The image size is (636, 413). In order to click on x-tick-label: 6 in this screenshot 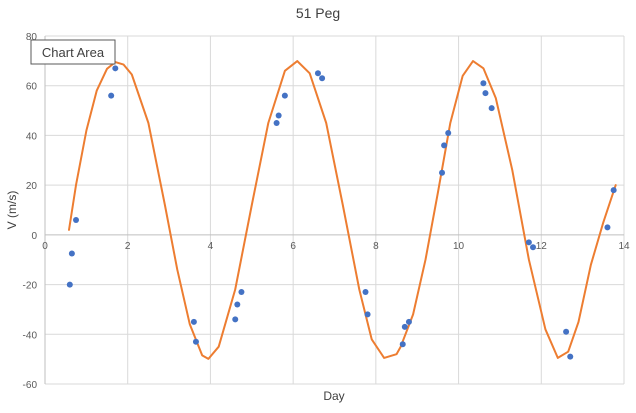, I will do `click(293, 246)`.